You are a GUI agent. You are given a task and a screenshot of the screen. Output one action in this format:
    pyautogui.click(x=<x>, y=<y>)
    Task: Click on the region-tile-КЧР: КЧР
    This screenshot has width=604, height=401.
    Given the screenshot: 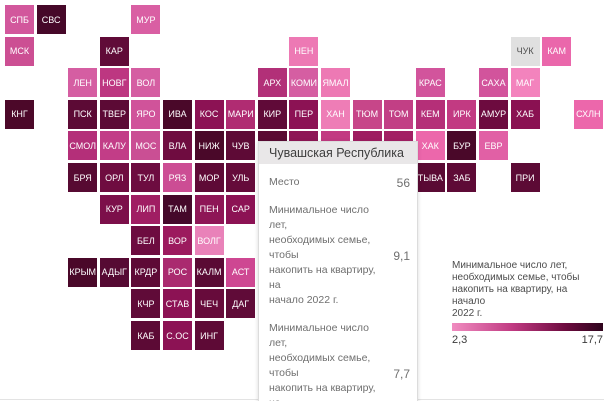 What is the action you would take?
    pyautogui.click(x=146, y=304)
    